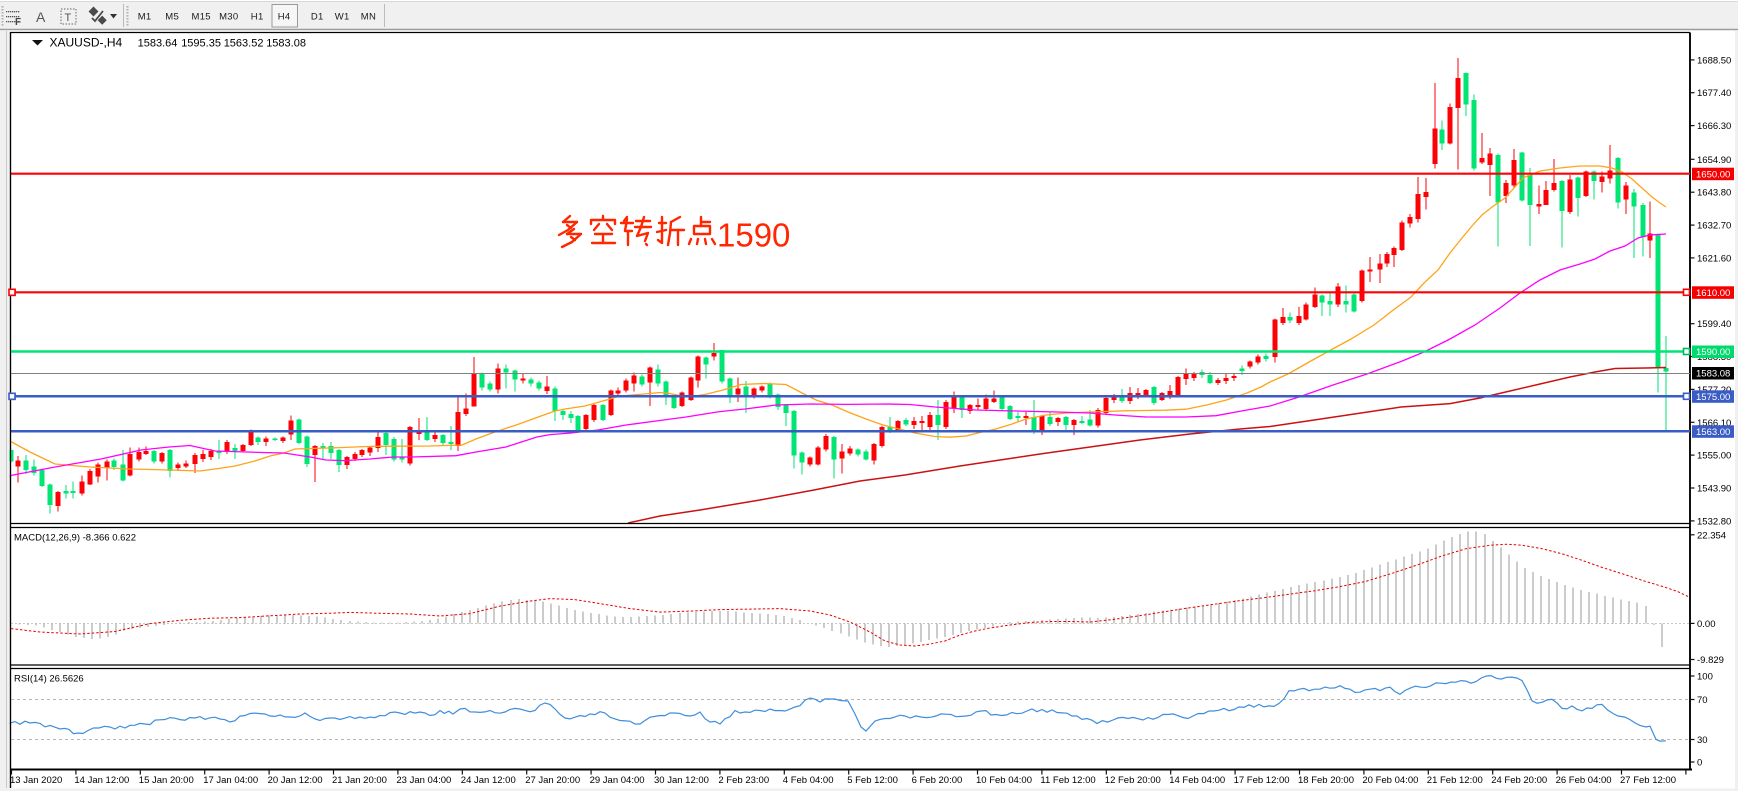  What do you see at coordinates (1714, 193) in the screenshot?
I see `svg-text: 1643.80` at bounding box center [1714, 193].